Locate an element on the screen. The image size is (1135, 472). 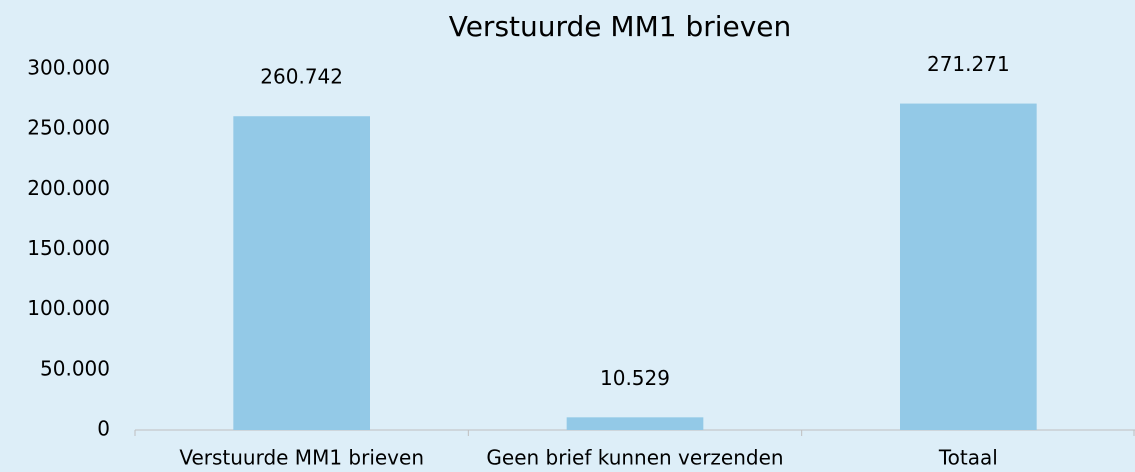
y-tick-label: 50.000 is located at coordinates (75, 368).